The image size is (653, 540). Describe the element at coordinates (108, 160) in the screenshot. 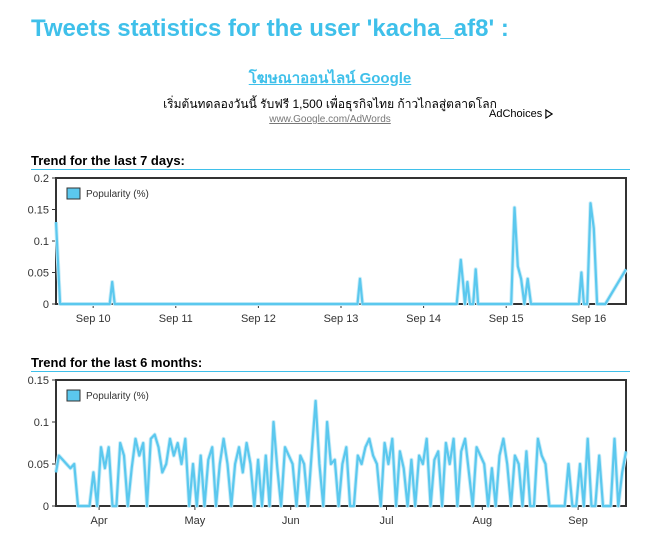

I see `week-section-heading: Trend for the last 7 days:` at that location.